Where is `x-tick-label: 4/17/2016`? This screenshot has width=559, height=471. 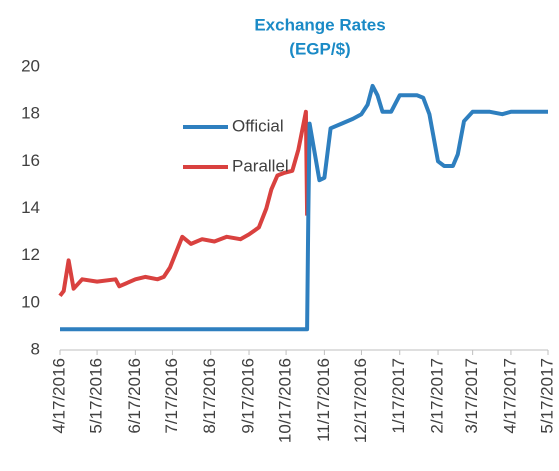 x-tick-label: 4/17/2016 is located at coordinates (58, 396).